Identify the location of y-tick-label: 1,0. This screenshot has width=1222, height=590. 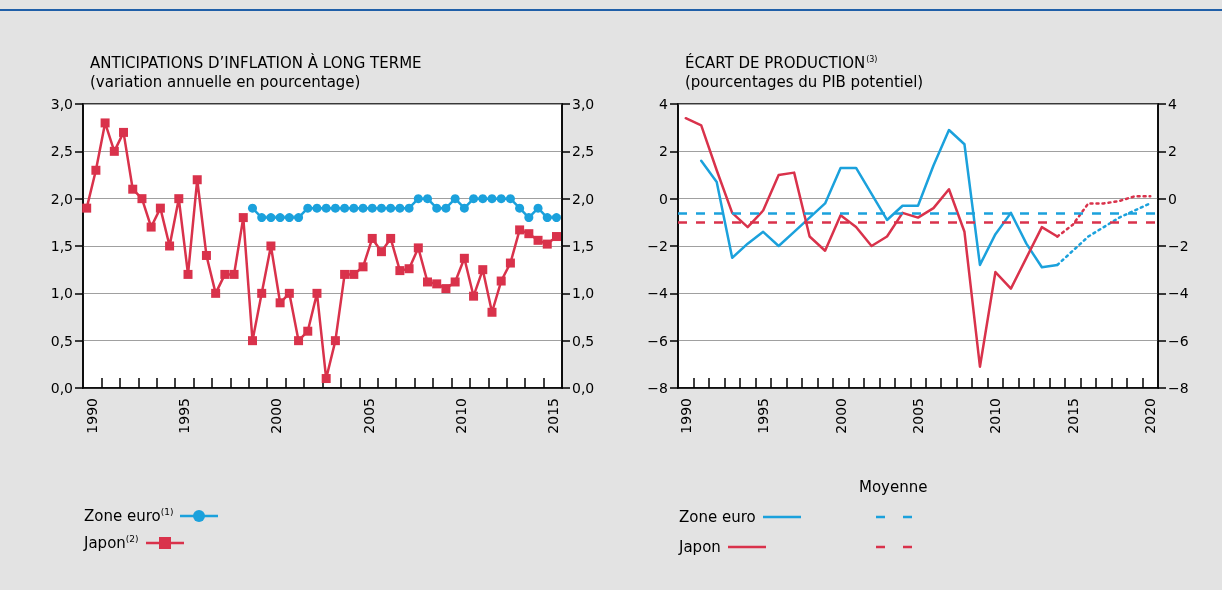
(61, 293).